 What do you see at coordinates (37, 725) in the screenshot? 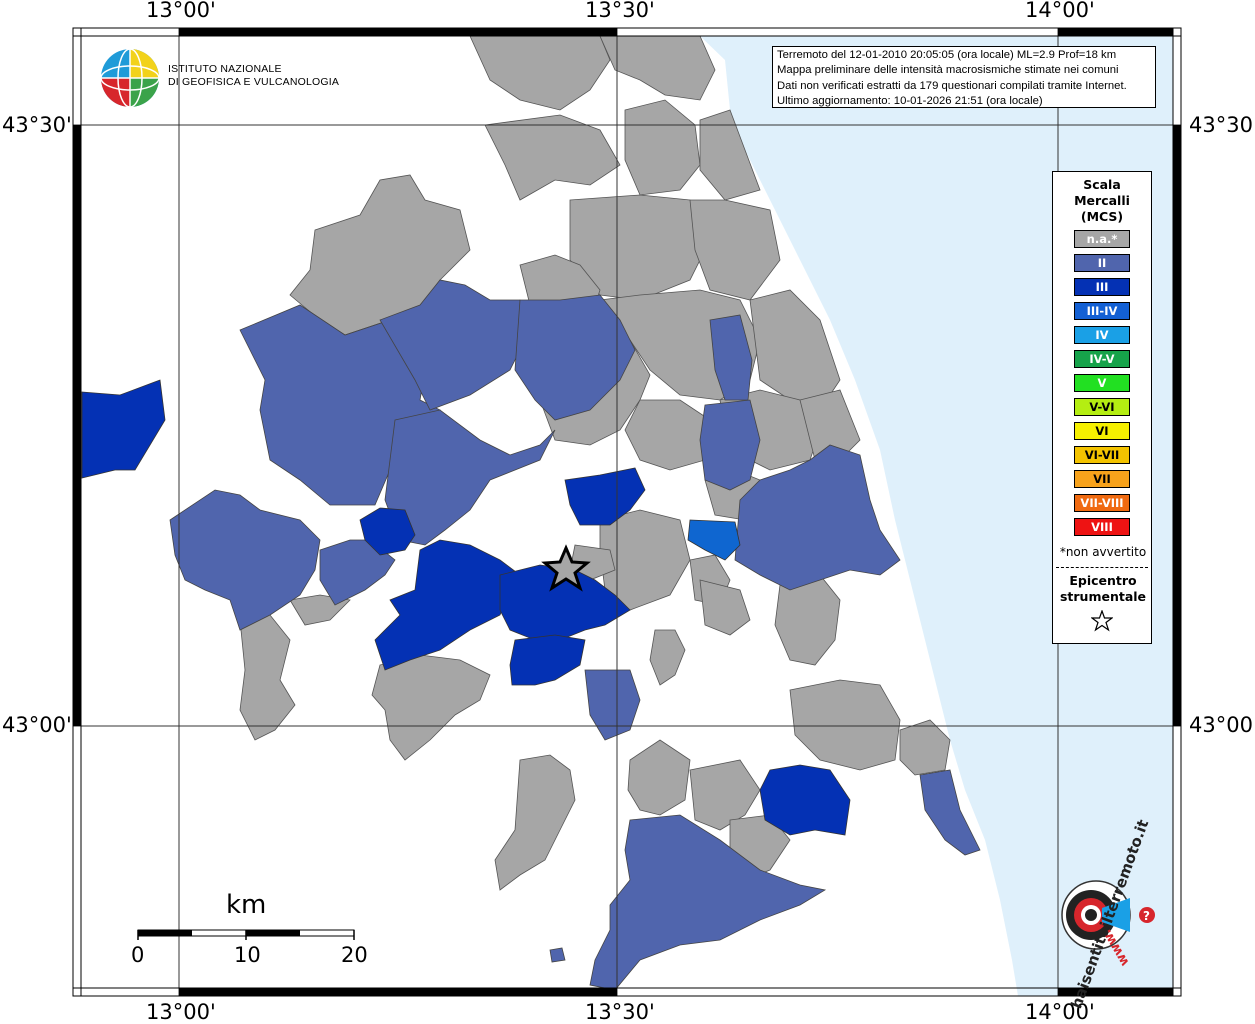
I see `lat-label-left-2: 43°00'` at bounding box center [37, 725].